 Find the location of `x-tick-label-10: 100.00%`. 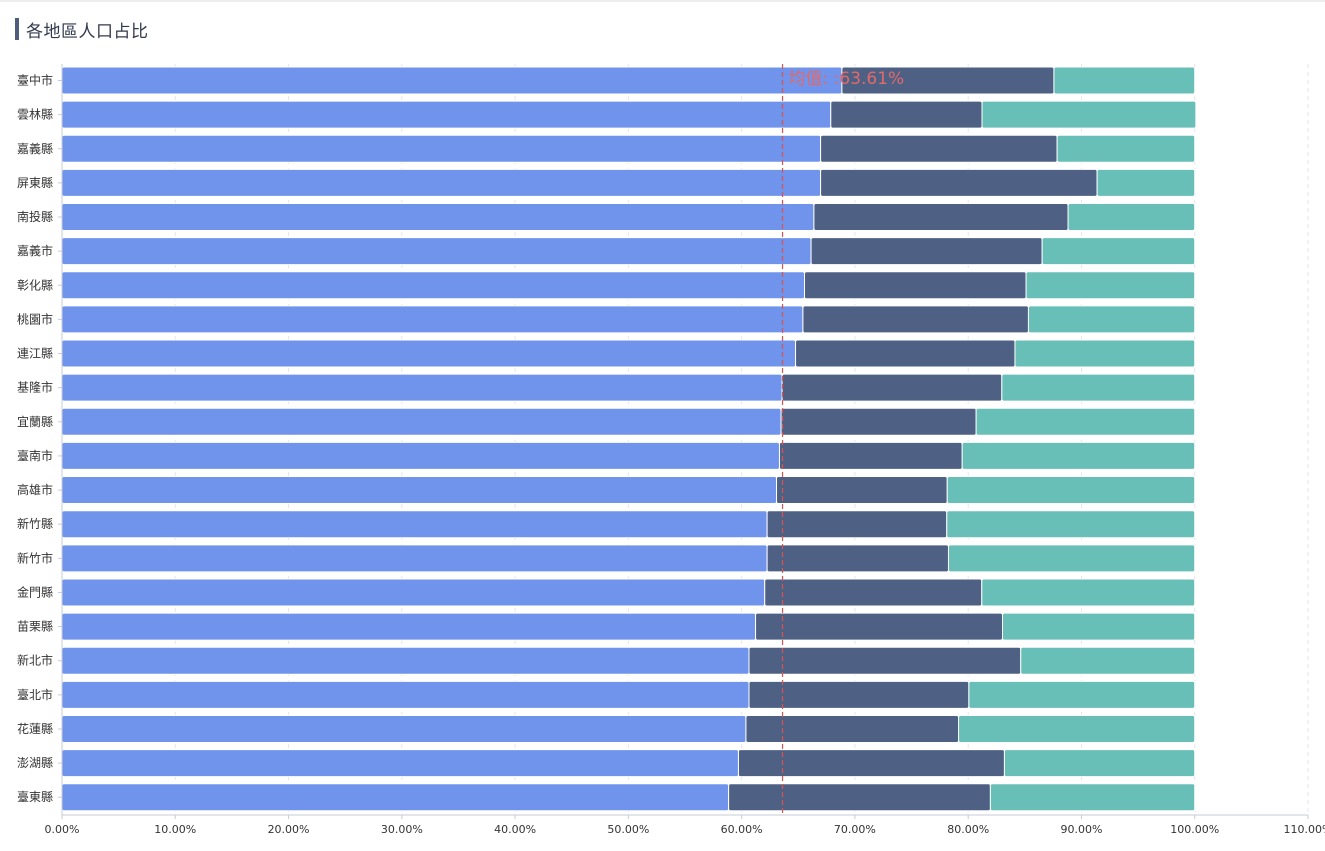

x-tick-label-10: 100.00% is located at coordinates (1194, 829).